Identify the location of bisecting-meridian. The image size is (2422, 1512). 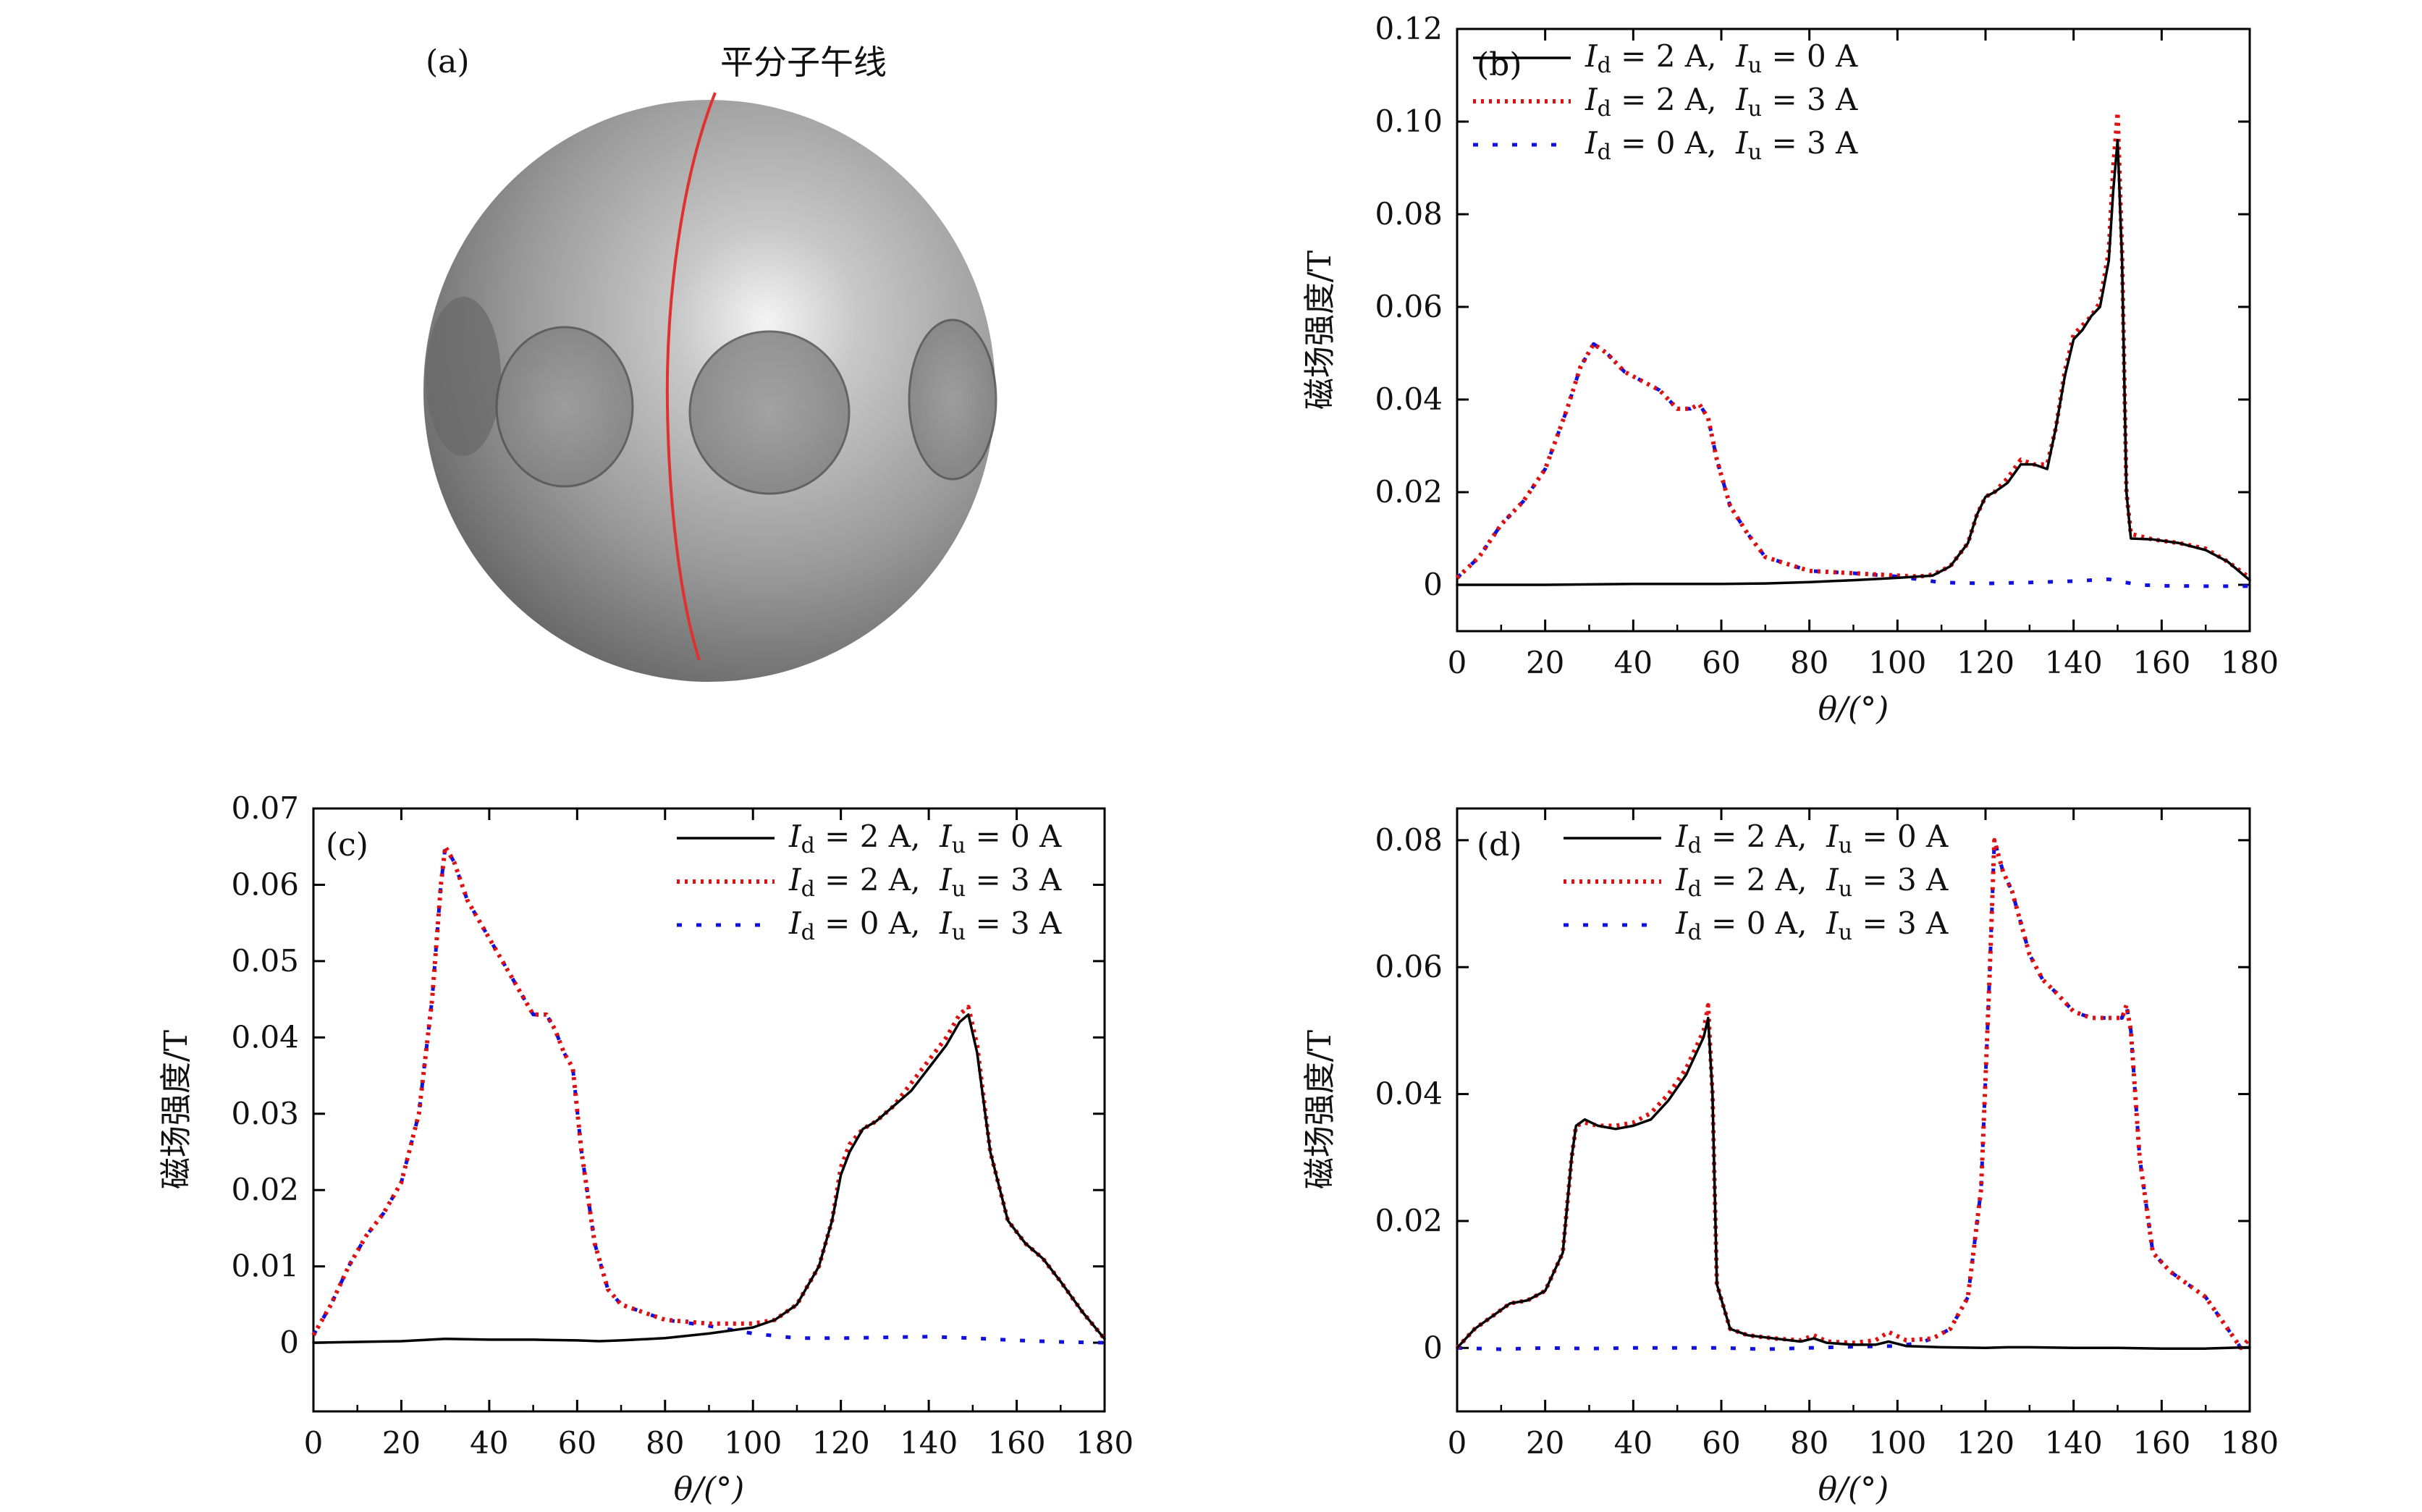
(691, 376).